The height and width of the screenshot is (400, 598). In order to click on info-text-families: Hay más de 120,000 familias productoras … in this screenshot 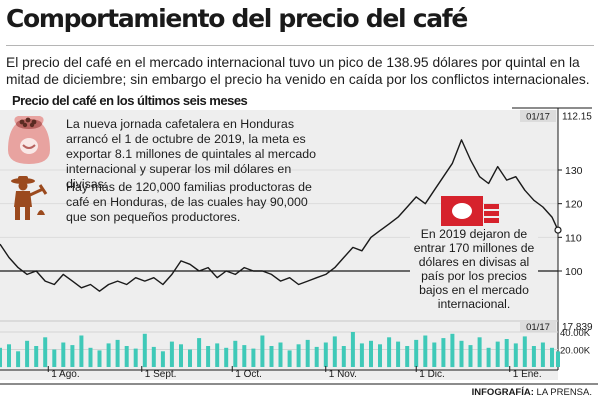, I will do `click(189, 202)`.